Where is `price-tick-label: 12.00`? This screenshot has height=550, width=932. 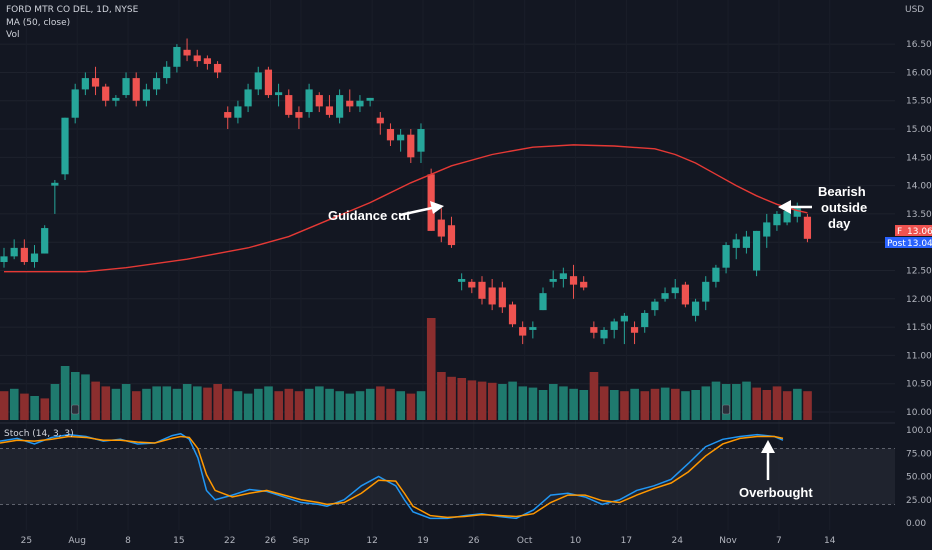 price-tick-label: 12.00 is located at coordinates (919, 300).